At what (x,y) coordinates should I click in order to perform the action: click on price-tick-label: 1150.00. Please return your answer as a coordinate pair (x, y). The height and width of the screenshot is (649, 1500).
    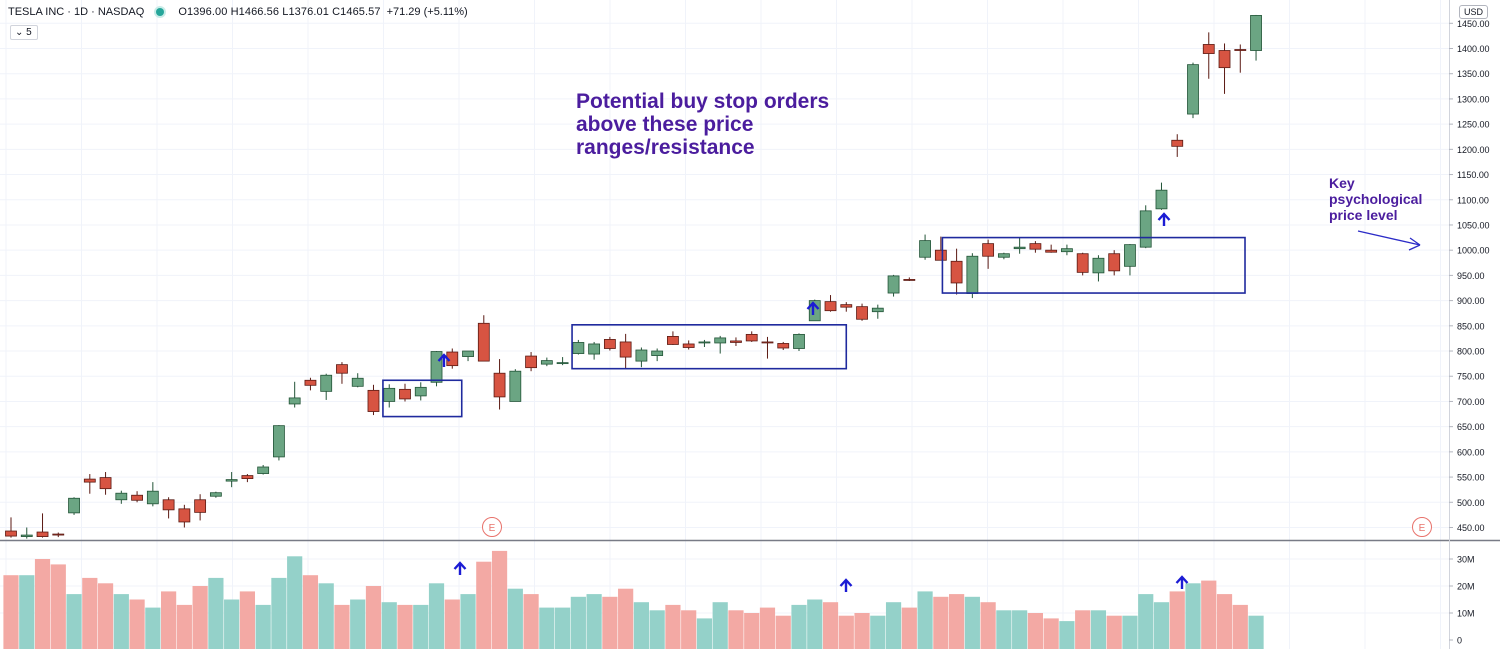
    Looking at the image, I should click on (1473, 175).